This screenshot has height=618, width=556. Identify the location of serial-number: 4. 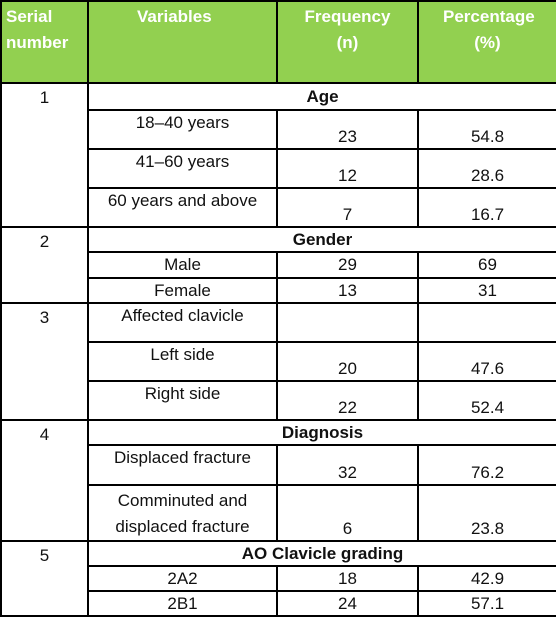
(44, 480).